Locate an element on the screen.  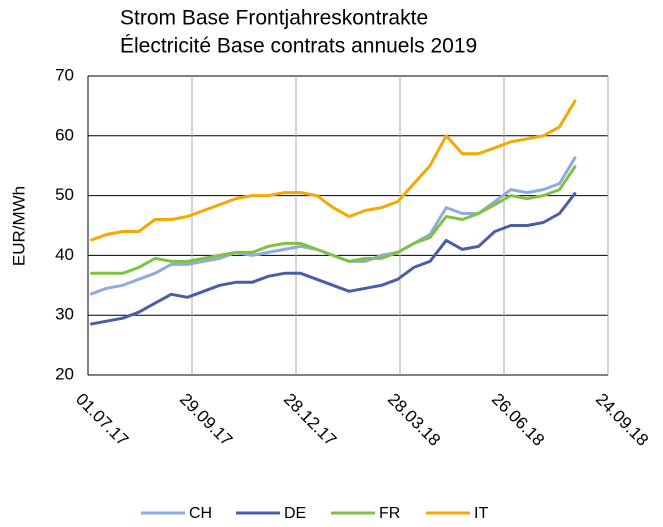
legend-label: FR is located at coordinates (389, 513).